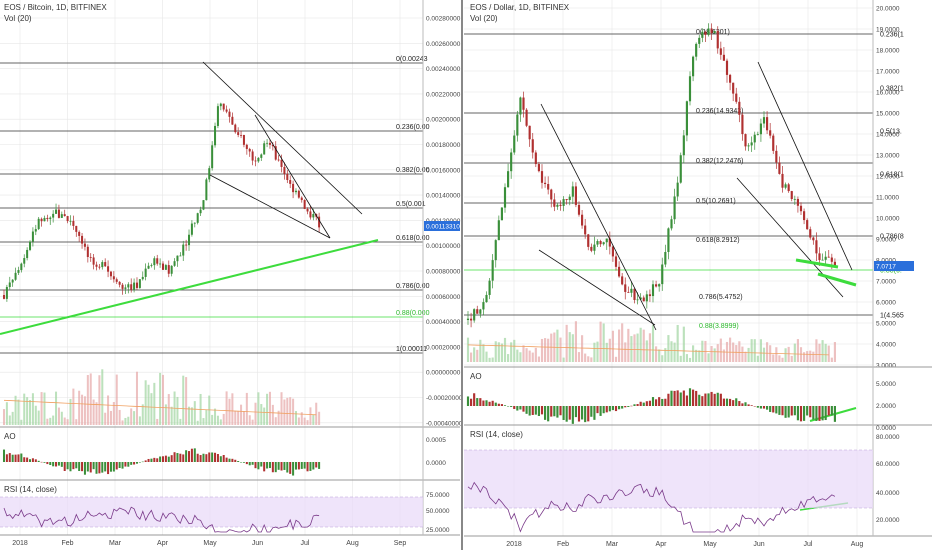 This screenshot has width=932, height=550. What do you see at coordinates (886, 303) in the screenshot?
I see `y-tick-label: 6.0000` at bounding box center [886, 303].